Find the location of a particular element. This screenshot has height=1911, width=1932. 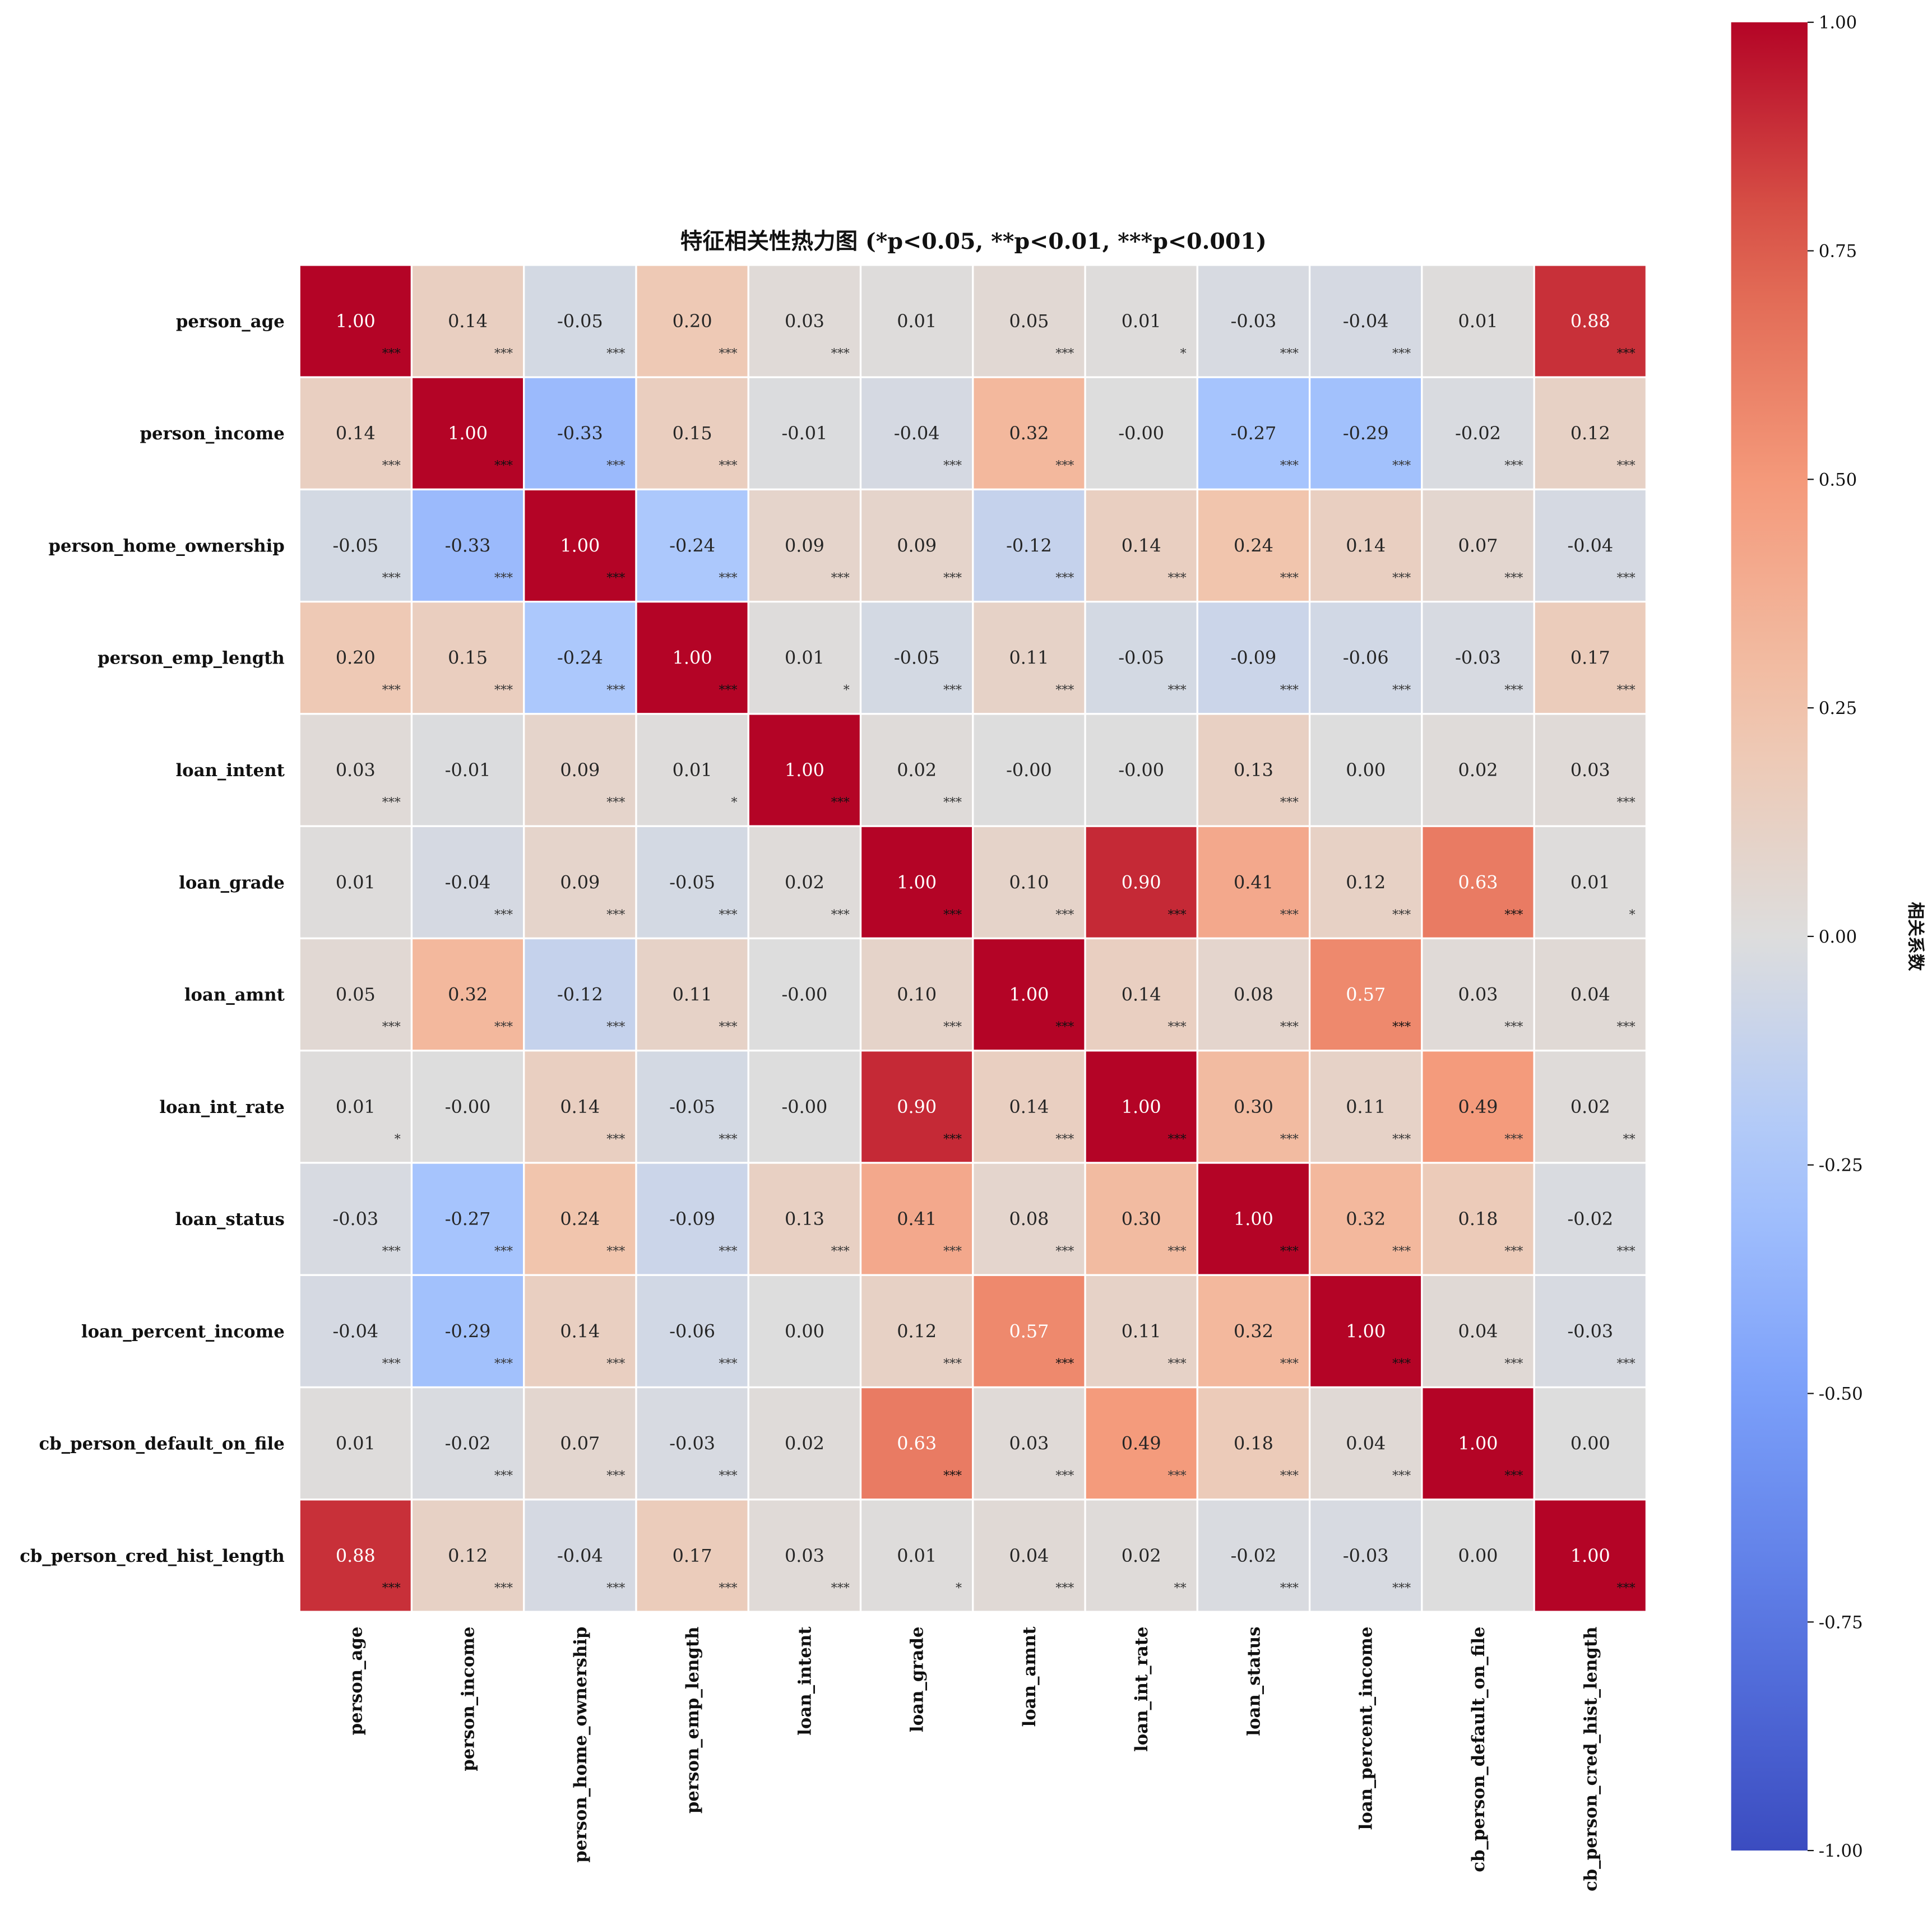

heatmap-cell: 0.00 is located at coordinates (804, 1332).